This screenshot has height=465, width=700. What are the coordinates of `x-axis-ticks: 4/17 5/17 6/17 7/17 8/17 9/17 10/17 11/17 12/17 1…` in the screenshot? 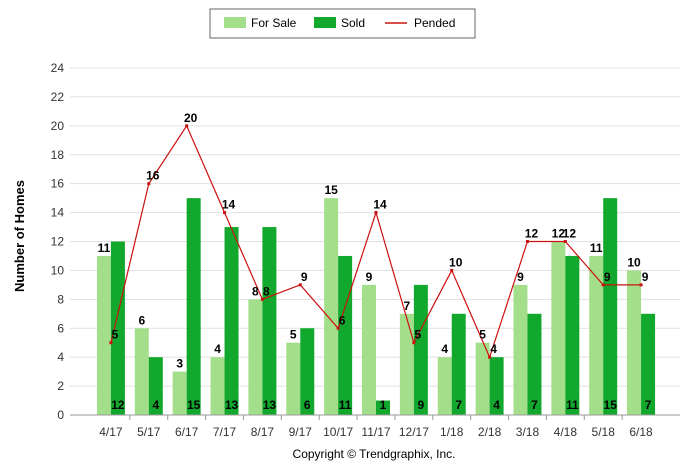 It's located at (376, 427).